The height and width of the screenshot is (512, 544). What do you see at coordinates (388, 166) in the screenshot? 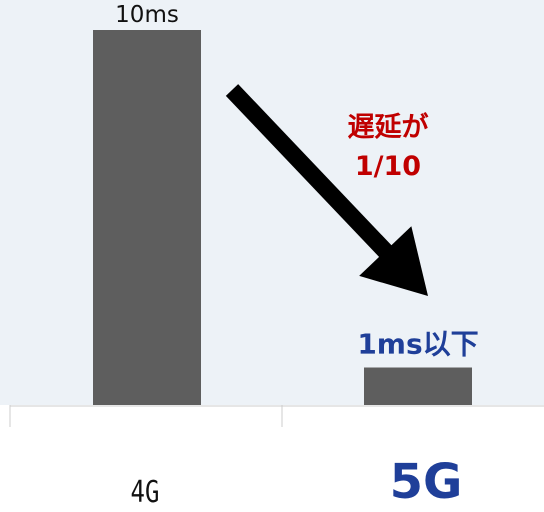
I see `annotation-line-2: 1/10` at bounding box center [388, 166].